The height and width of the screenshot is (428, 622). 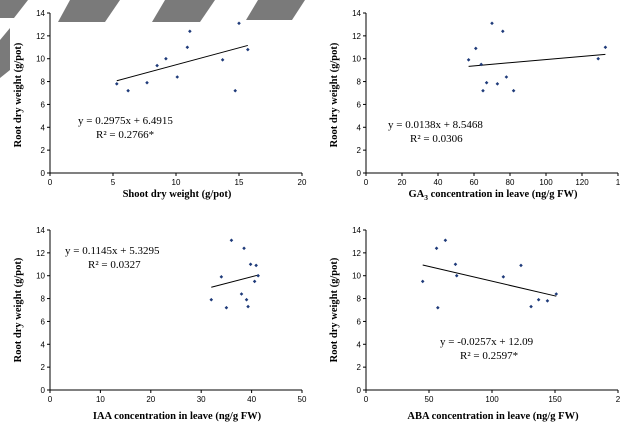 What do you see at coordinates (125, 135) in the screenshot?
I see `r-squared: R² = 0.2766*` at bounding box center [125, 135].